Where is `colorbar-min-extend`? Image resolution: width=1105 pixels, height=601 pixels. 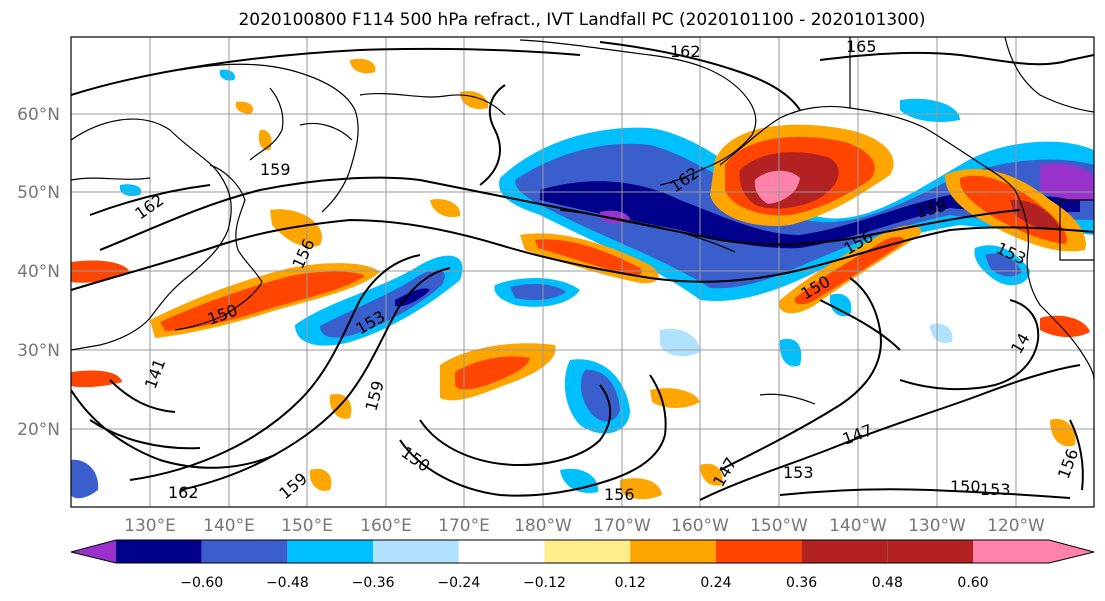 colorbar-min-extend is located at coordinates (93, 551).